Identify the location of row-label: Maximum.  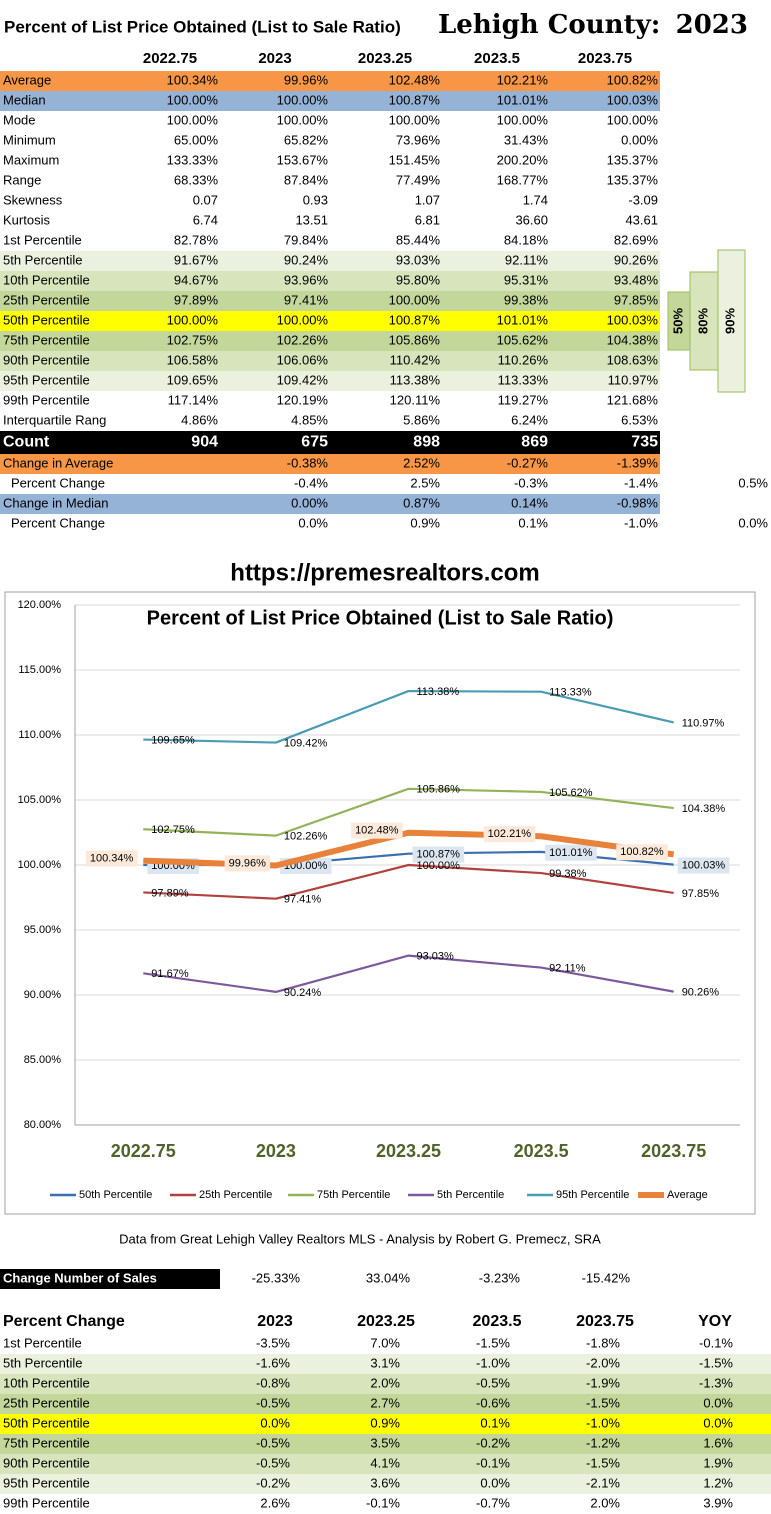
(31, 159).